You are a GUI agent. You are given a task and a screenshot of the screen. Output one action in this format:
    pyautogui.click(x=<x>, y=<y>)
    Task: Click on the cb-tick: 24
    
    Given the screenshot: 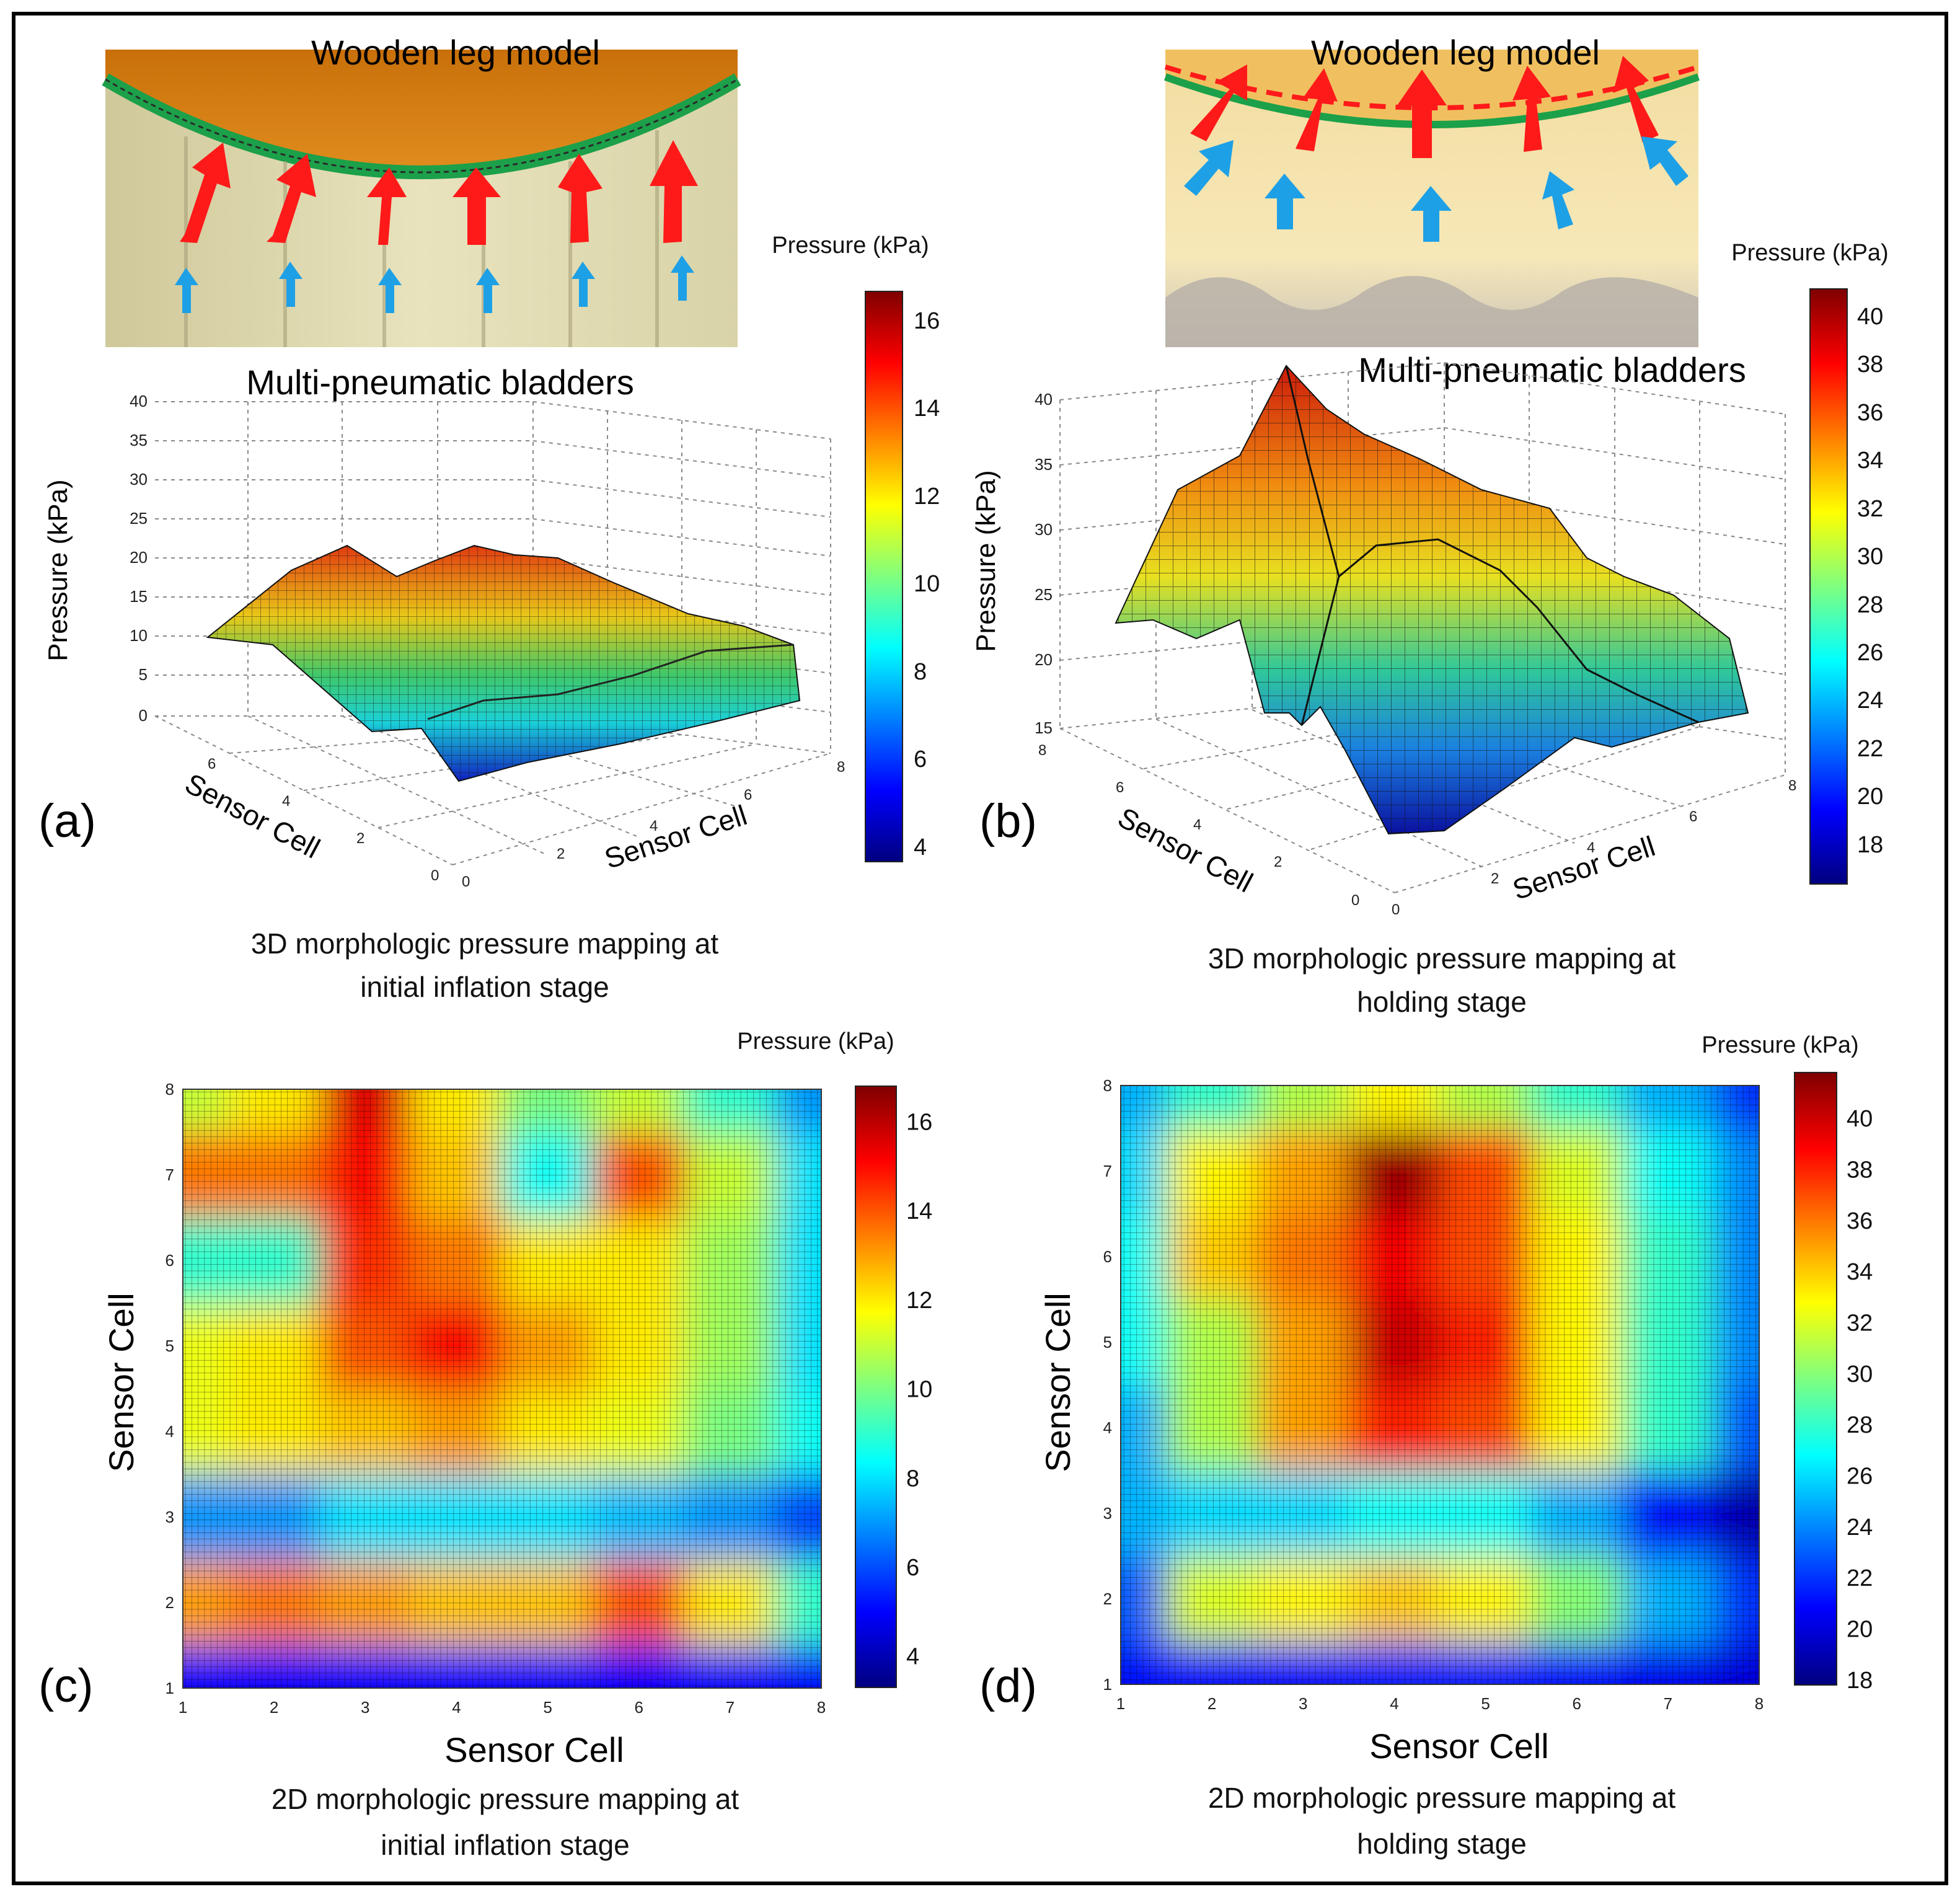 What is the action you would take?
    pyautogui.click(x=1870, y=701)
    